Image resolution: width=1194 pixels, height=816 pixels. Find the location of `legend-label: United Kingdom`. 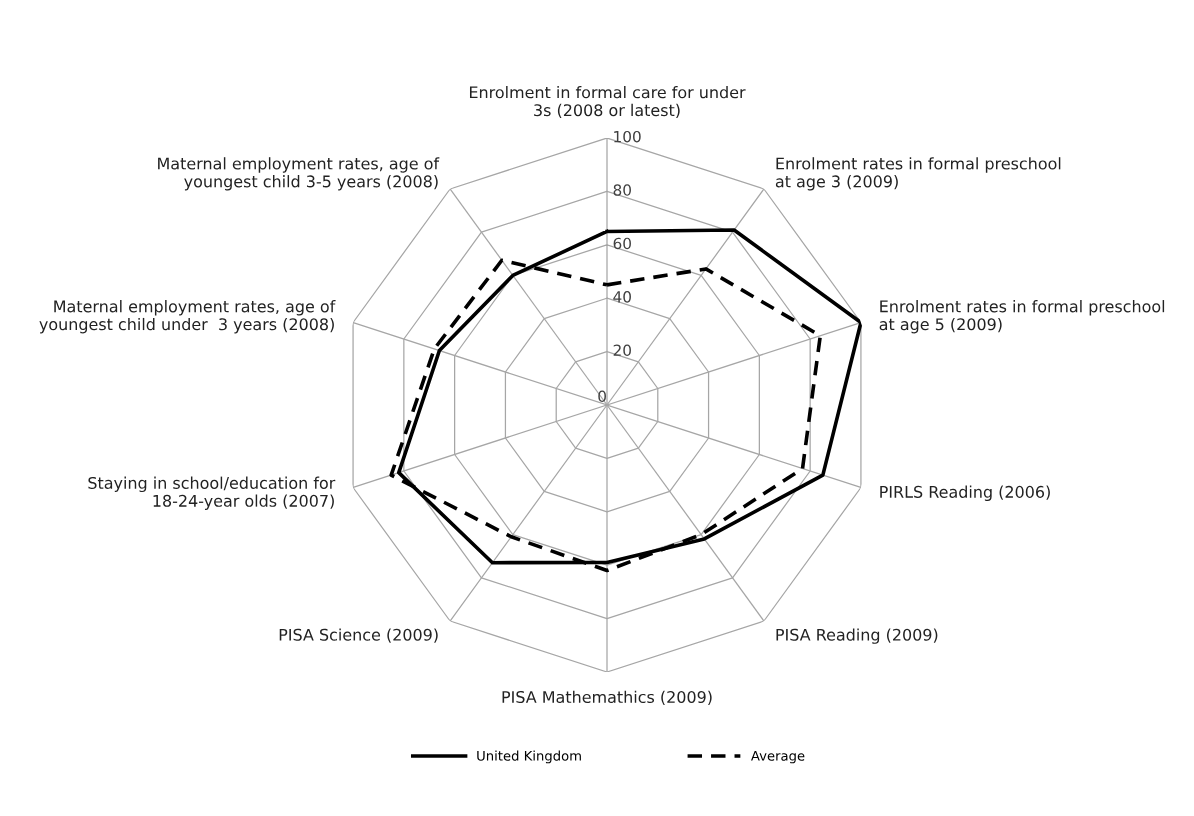

legend-label: United Kingdom is located at coordinates (529, 757).